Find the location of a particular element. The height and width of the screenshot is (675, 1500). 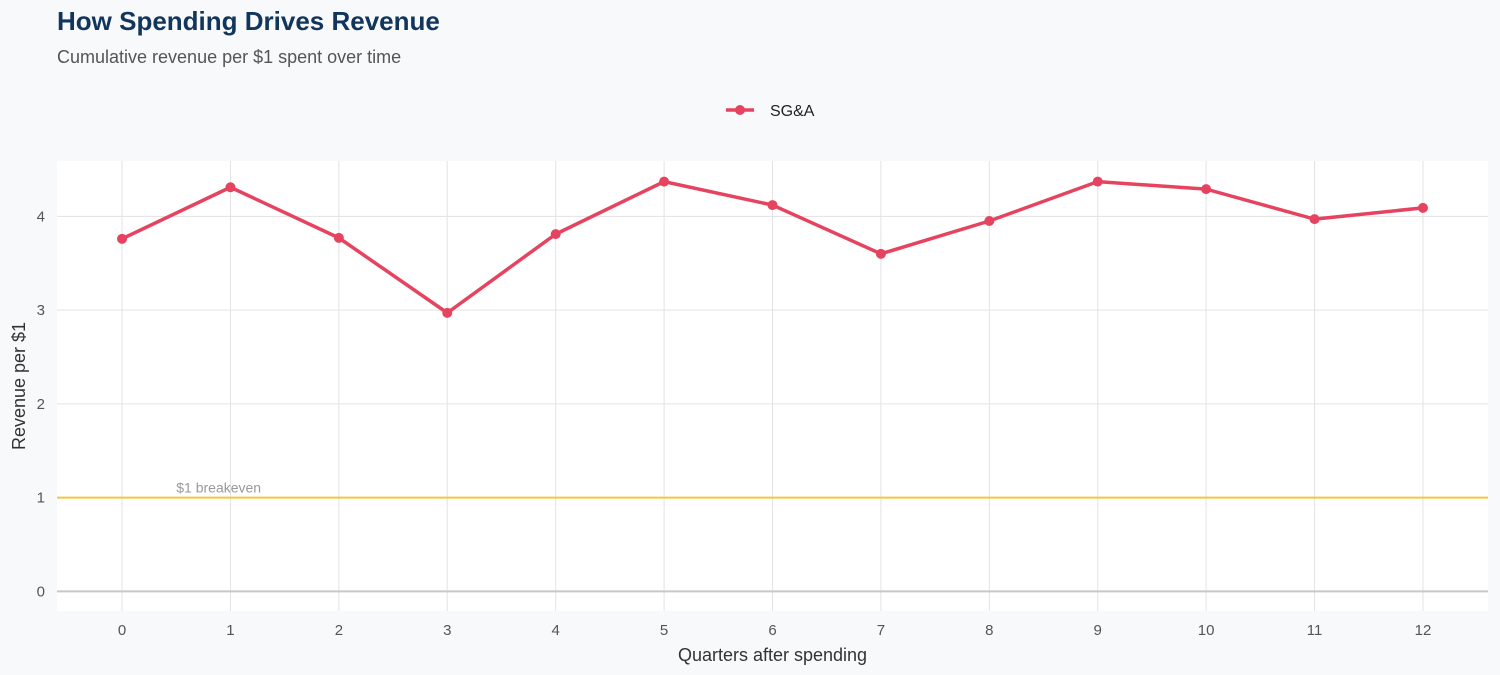

y-tick-label: 1 is located at coordinates (41, 498).